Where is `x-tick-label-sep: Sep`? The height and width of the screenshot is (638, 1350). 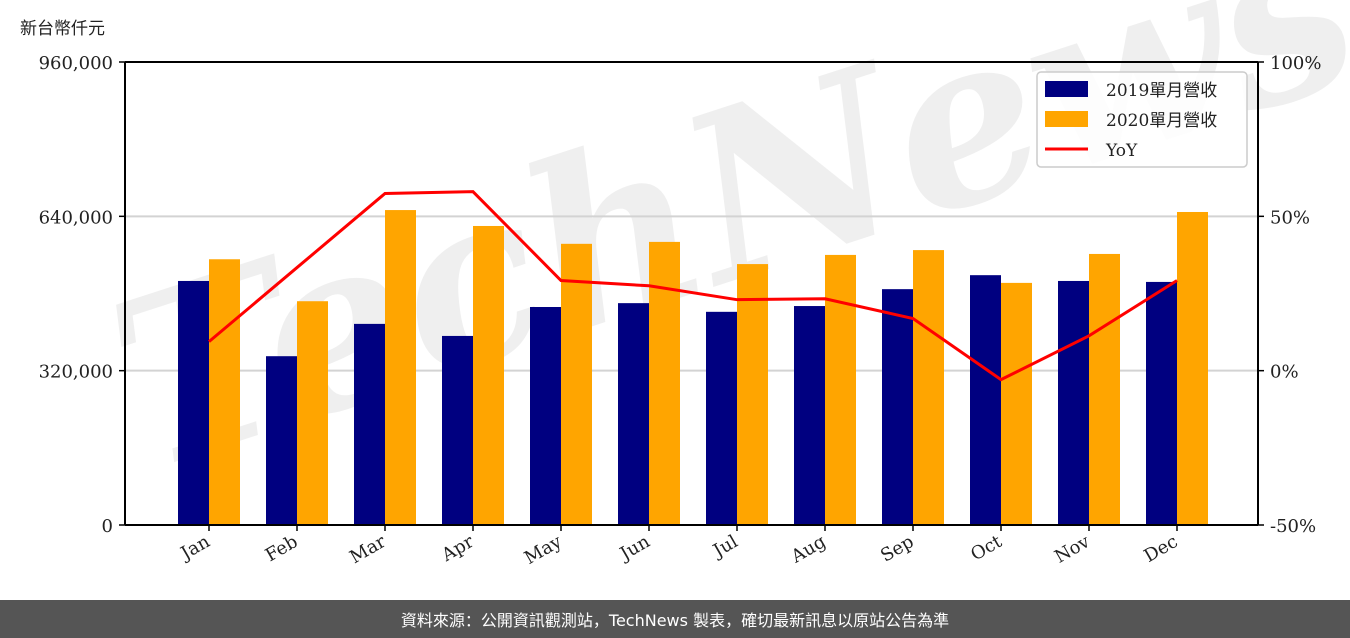
x-tick-label-sep: Sep is located at coordinates (897, 548).